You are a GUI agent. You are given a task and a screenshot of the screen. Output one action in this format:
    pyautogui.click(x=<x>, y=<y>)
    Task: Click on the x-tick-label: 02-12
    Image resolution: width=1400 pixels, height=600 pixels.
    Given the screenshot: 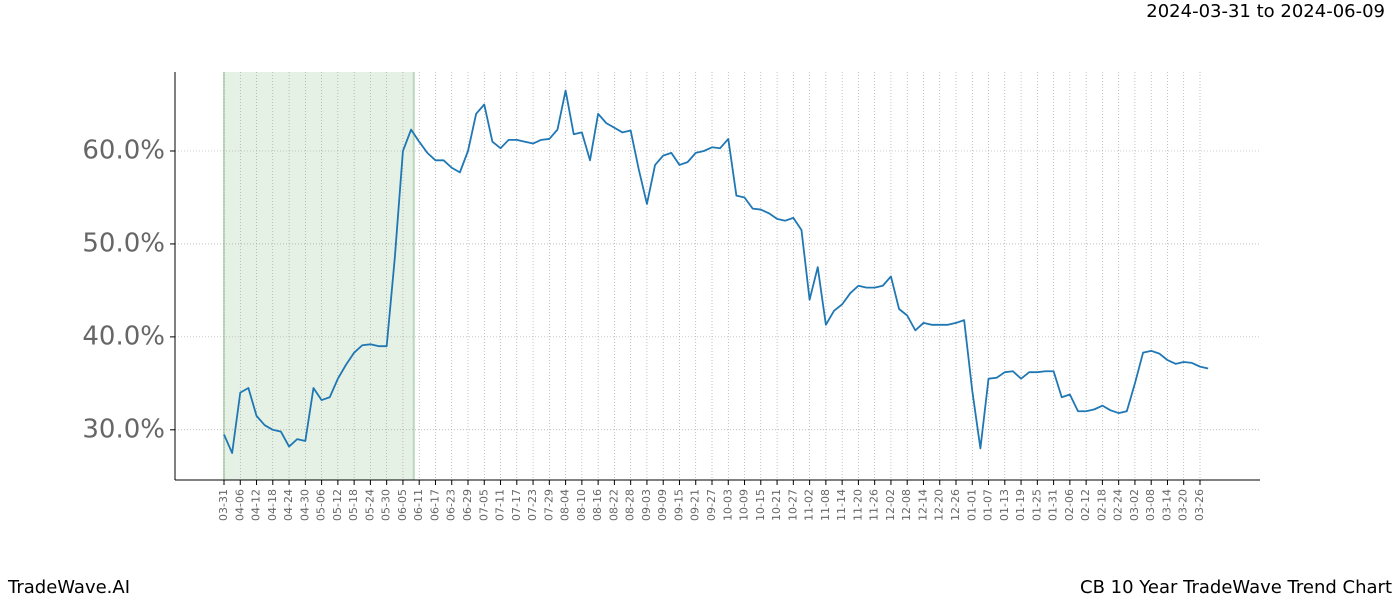 What is the action you would take?
    pyautogui.click(x=1085, y=505)
    